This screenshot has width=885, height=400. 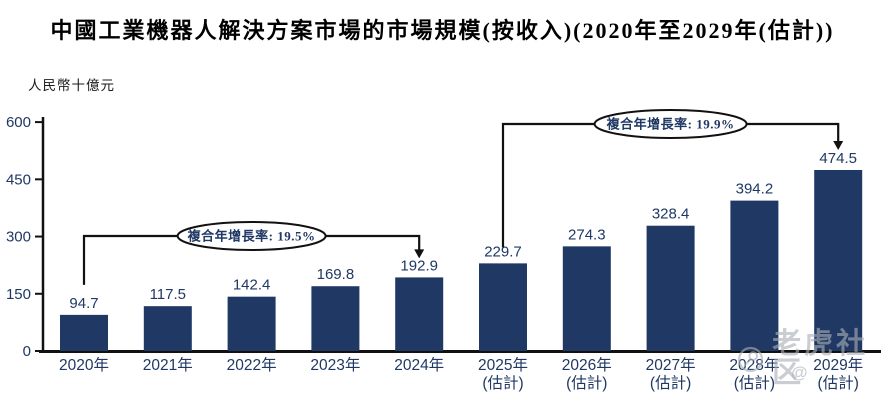 What do you see at coordinates (18, 179) in the screenshot?
I see `y-tick-label: 450` at bounding box center [18, 179].